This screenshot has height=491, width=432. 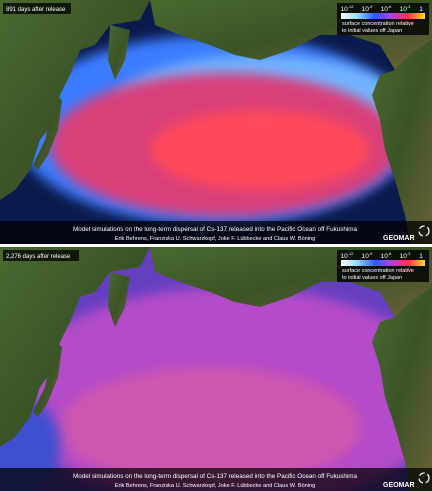 I want to click on plume-core, so click(x=260, y=150).